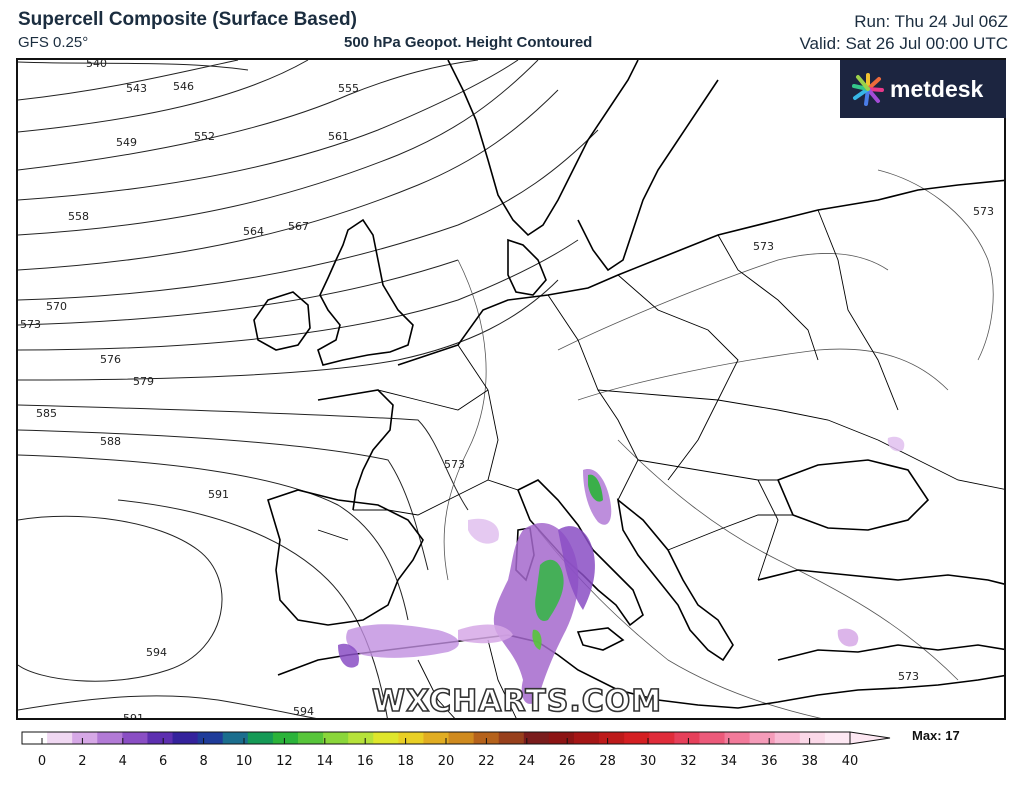  Describe the element at coordinates (648, 761) in the screenshot. I see `colorbar-tick-label: 30` at that location.